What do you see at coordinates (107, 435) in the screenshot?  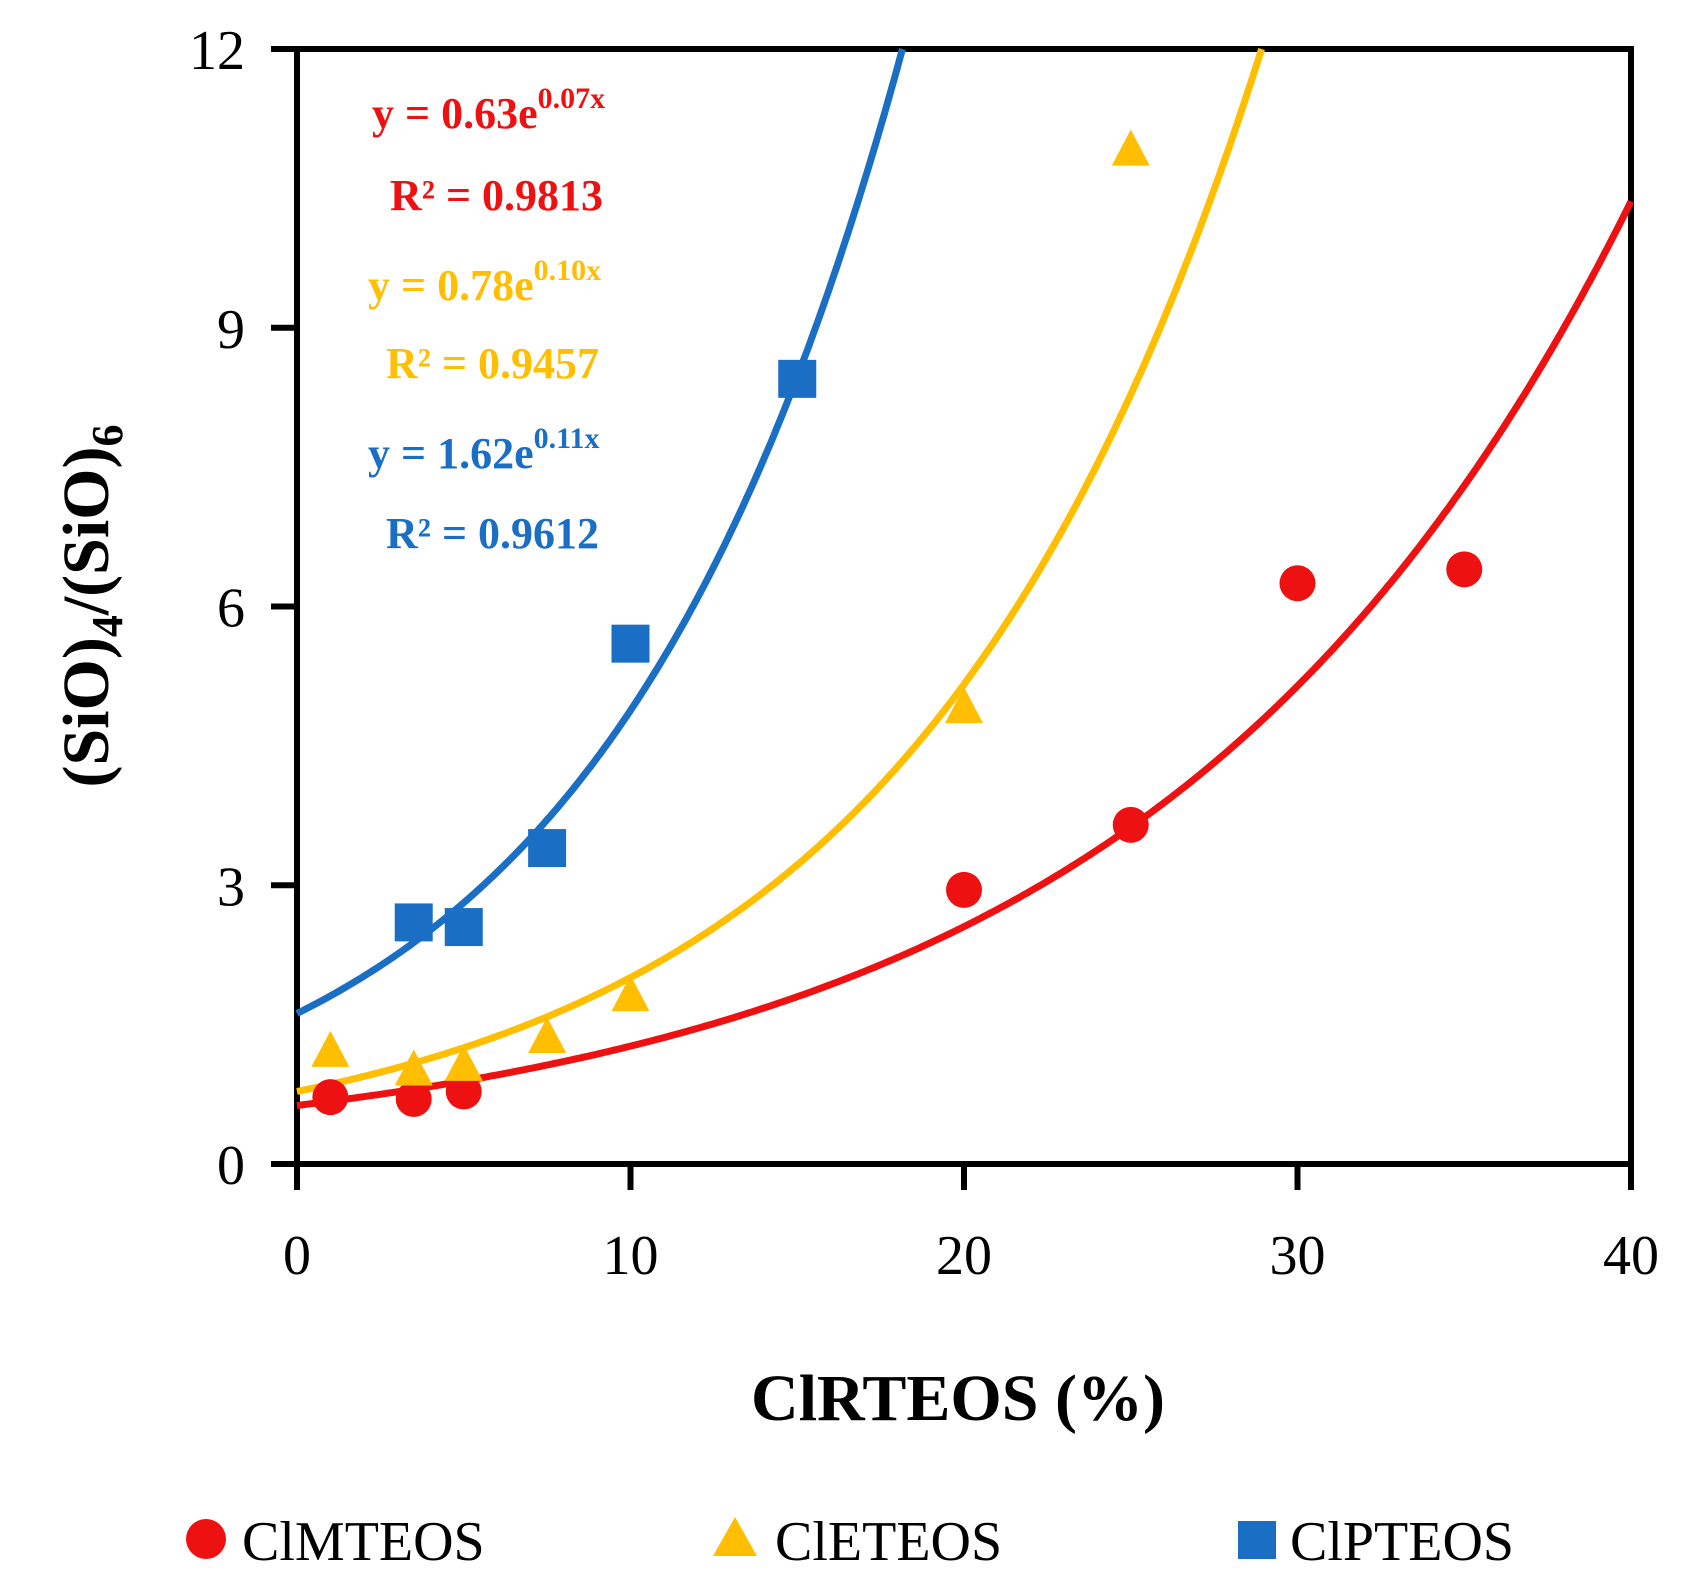 I see `y-axis-title-sub2: 6` at bounding box center [107, 435].